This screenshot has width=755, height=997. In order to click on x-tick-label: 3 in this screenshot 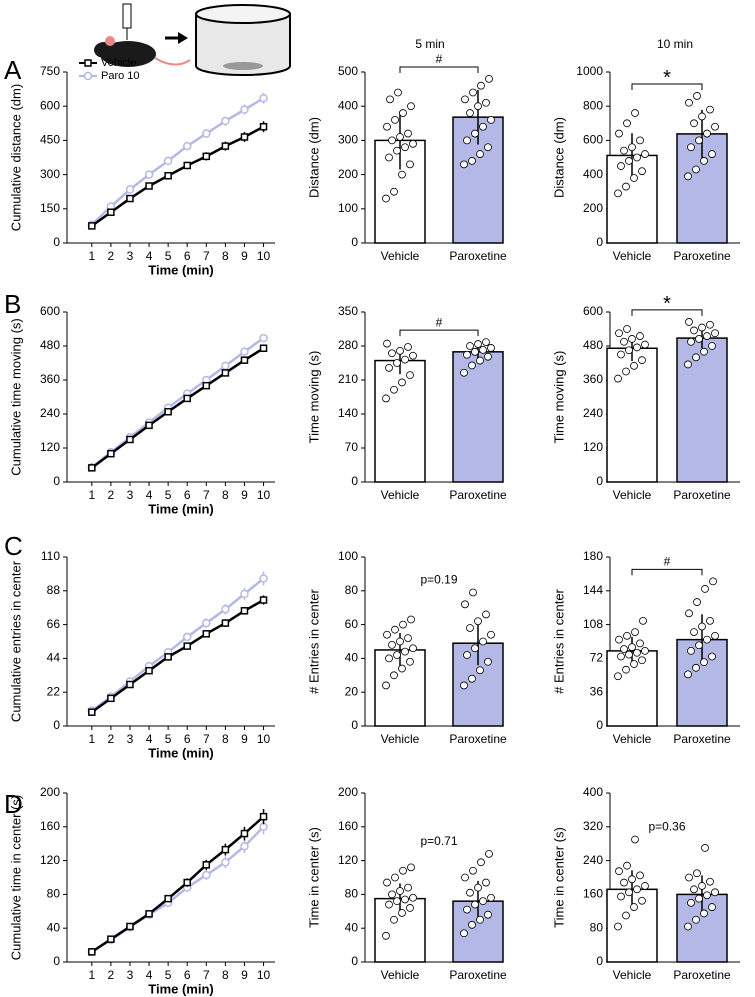, I will do `click(130, 975)`.